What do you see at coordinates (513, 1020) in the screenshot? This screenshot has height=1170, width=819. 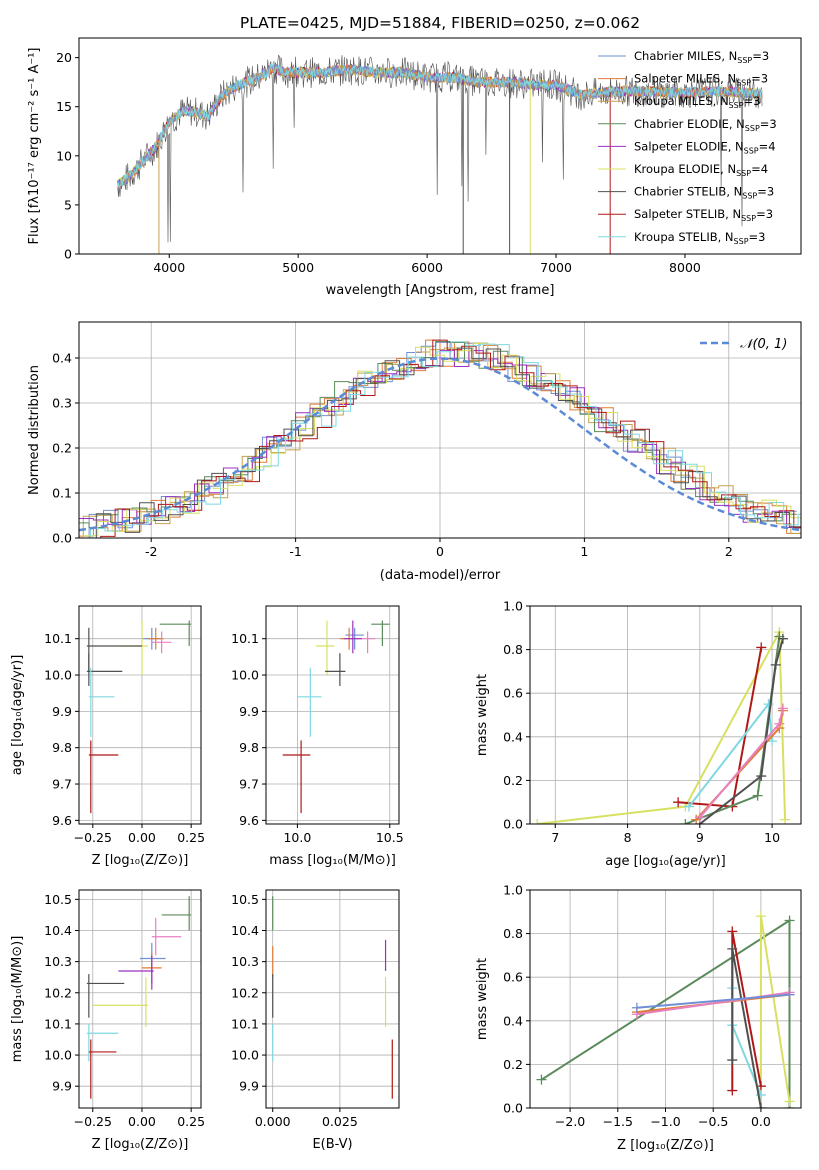 I see `y-tick-label: 0.4` at bounding box center [513, 1020].